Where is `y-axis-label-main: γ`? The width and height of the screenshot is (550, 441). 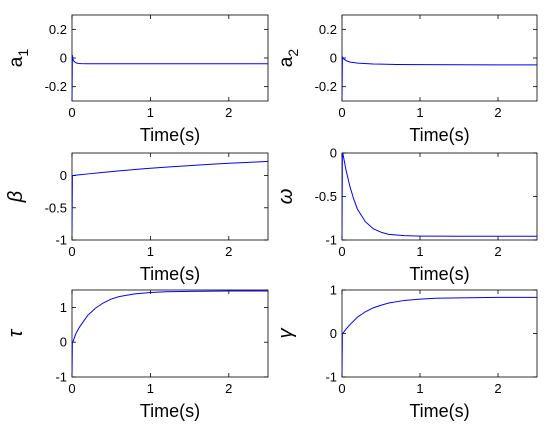 y-axis-label-main: γ is located at coordinates (286, 333).